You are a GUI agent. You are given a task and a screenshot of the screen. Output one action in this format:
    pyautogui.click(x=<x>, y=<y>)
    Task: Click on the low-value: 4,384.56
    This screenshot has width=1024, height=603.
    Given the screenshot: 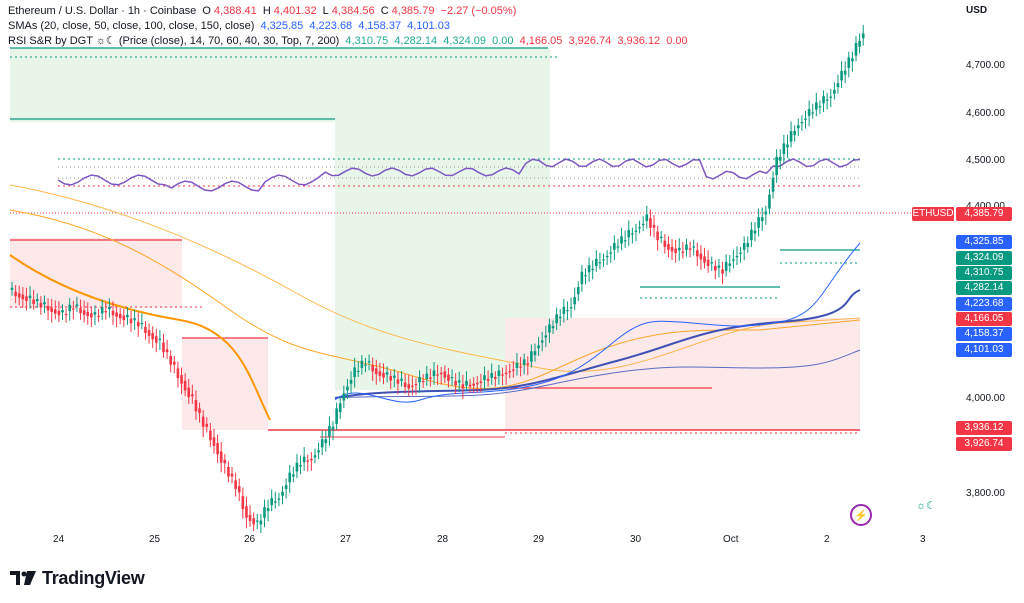 What is the action you would take?
    pyautogui.click(x=353, y=11)
    